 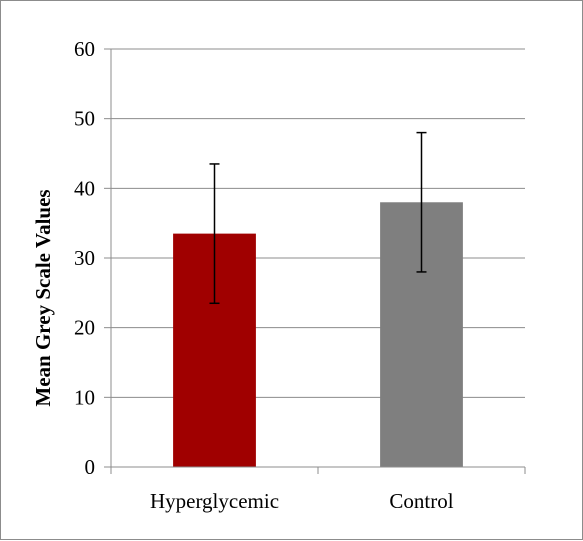 What do you see at coordinates (214, 234) in the screenshot?
I see `error-bar-hyperglycemic` at bounding box center [214, 234].